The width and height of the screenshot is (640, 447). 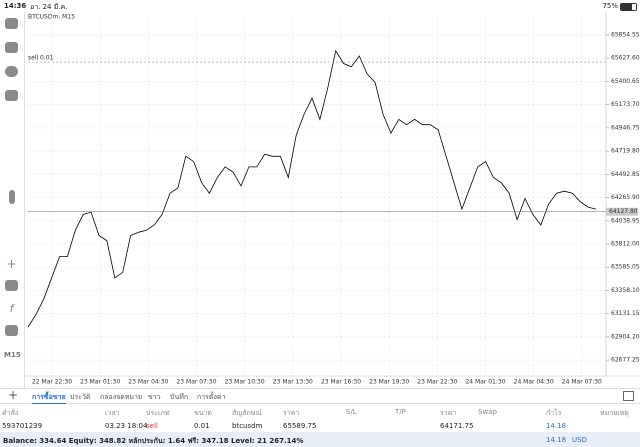 What do you see at coordinates (293, 382) in the screenshot?
I see `x-tick-label: 23 Mar 13:30` at bounding box center [293, 382].